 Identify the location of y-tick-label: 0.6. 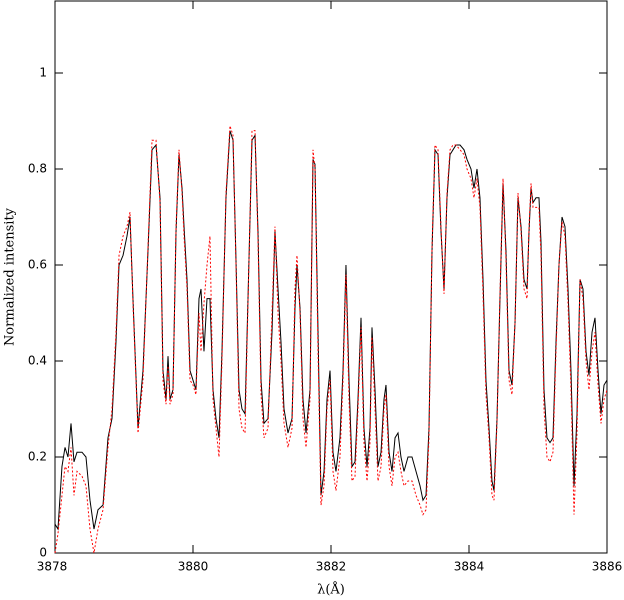
(37, 265).